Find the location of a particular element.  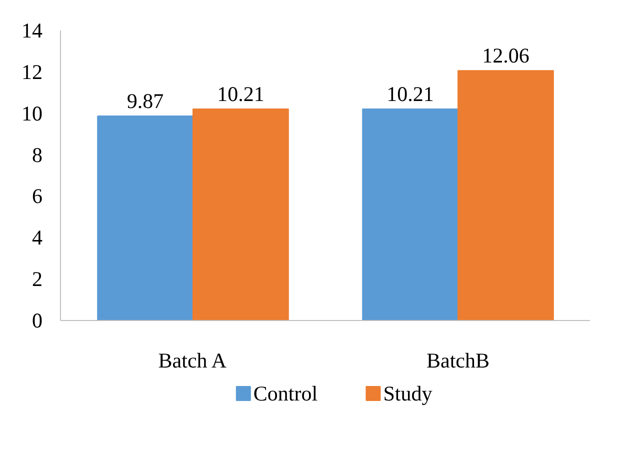

y-tick-label: 4 is located at coordinates (37, 238).